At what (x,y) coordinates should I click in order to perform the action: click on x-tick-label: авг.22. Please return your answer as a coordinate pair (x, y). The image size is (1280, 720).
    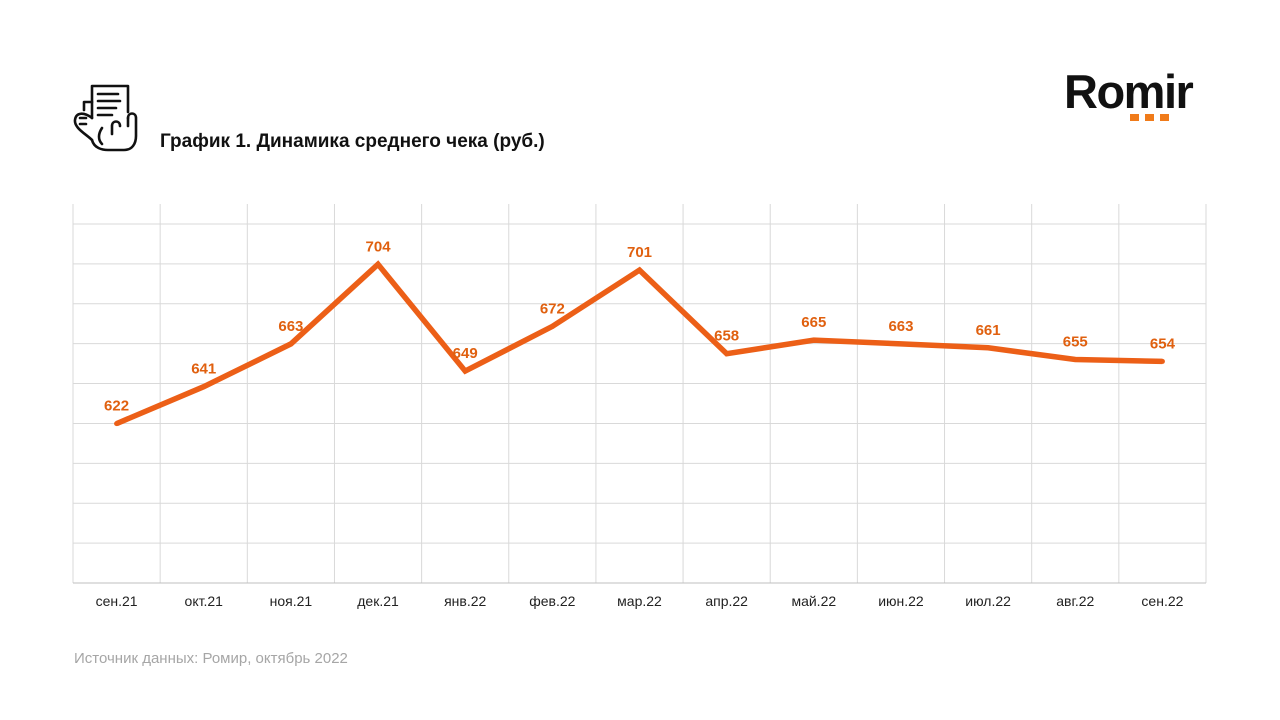
    Looking at the image, I should click on (1075, 601).